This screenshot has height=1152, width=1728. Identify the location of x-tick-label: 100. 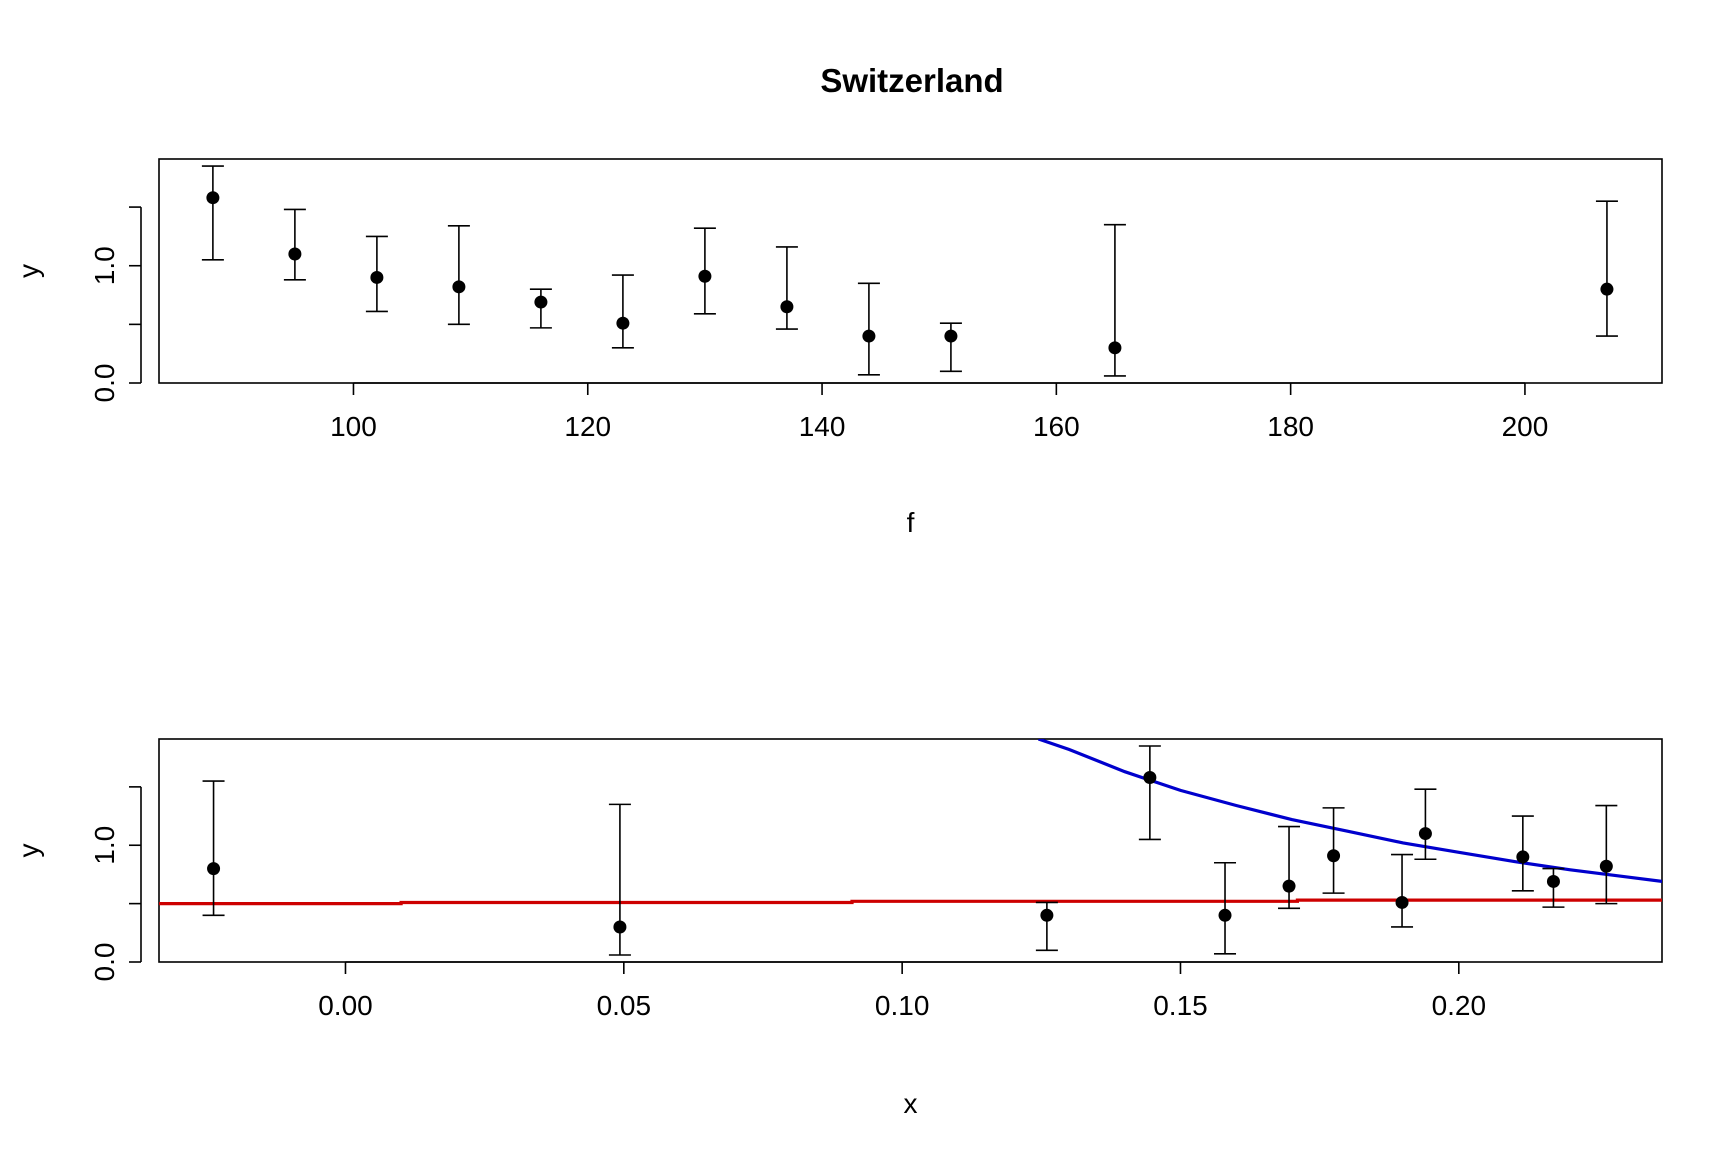
(353, 426).